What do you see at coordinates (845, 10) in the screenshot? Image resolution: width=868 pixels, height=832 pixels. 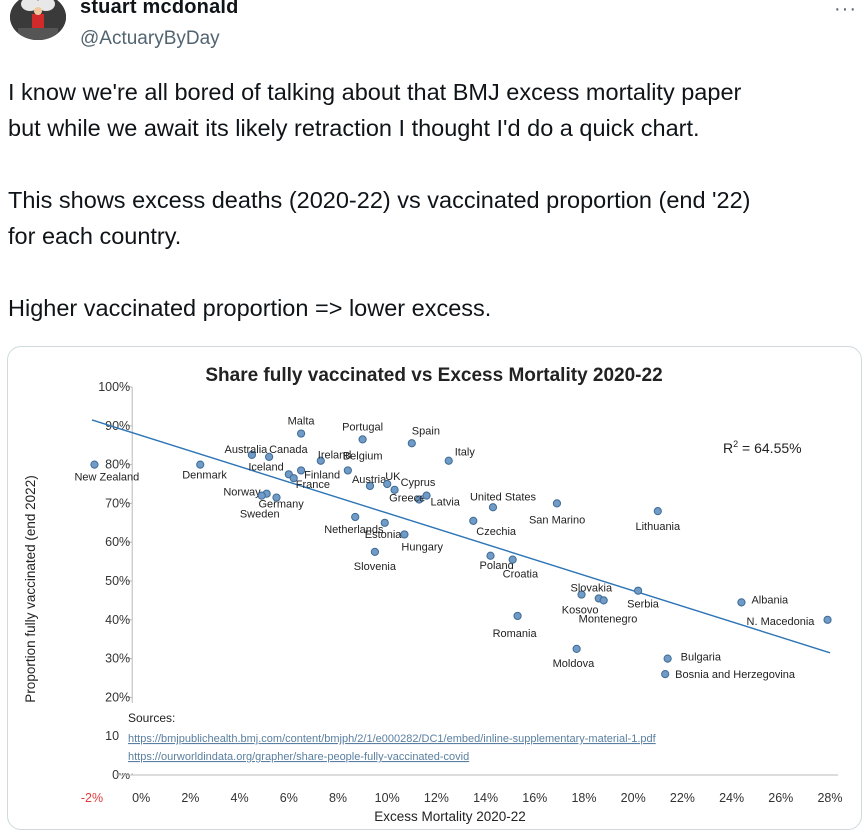 I see `more-icon: ···` at bounding box center [845, 10].